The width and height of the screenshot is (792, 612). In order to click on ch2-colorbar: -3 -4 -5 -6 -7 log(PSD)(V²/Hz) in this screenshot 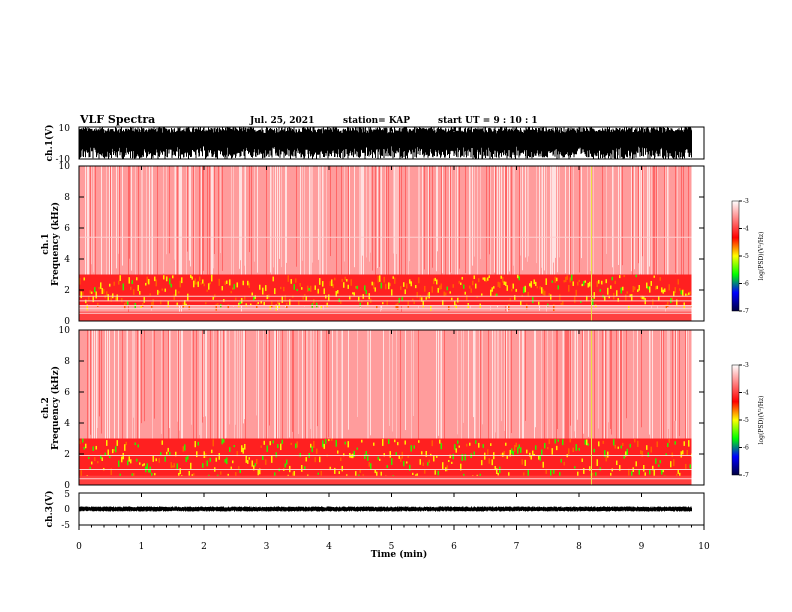, I will do `click(748, 420)`.